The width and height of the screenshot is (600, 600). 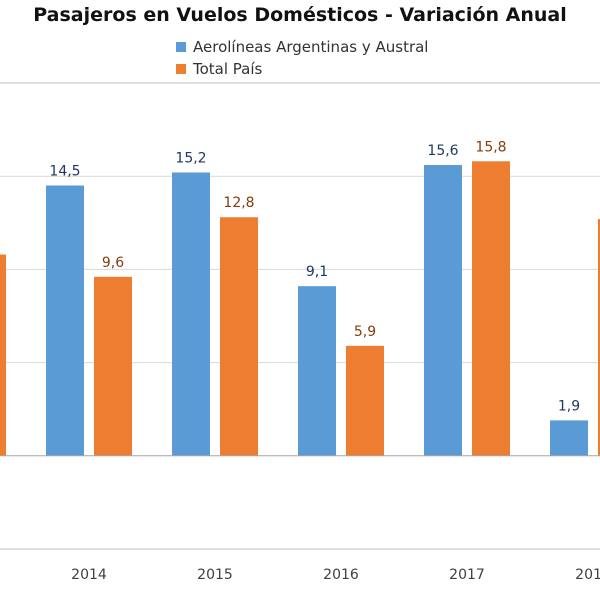 What do you see at coordinates (569, 406) in the screenshot?
I see `data-label-aerolineas: 1,9` at bounding box center [569, 406].